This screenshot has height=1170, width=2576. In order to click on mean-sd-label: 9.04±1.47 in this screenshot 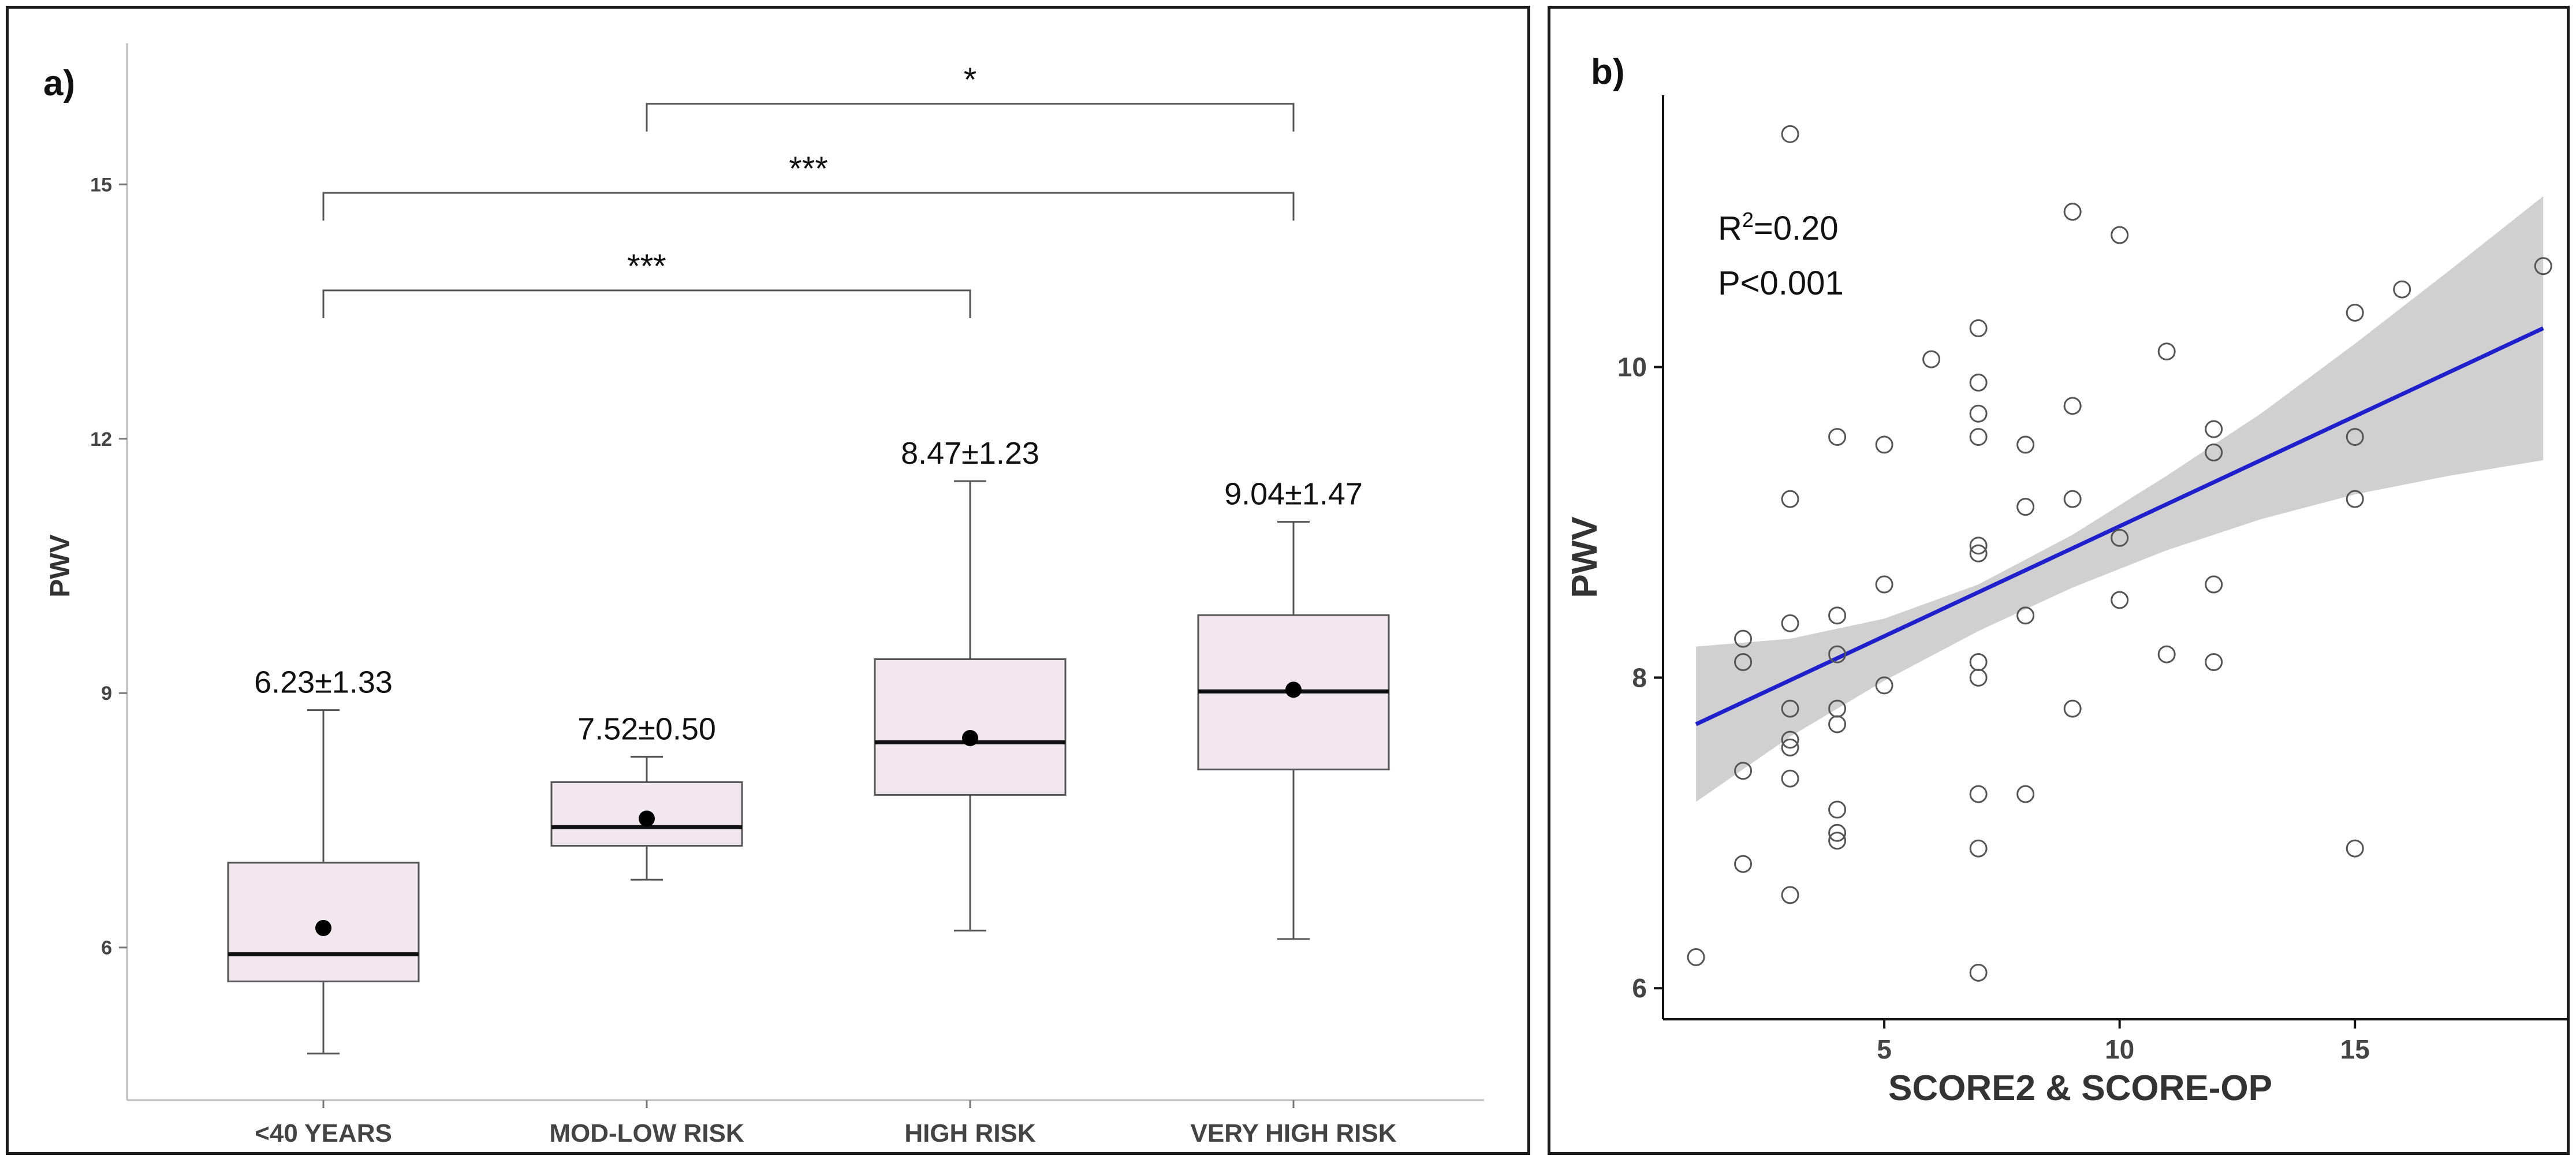, I will do `click(1293, 494)`.